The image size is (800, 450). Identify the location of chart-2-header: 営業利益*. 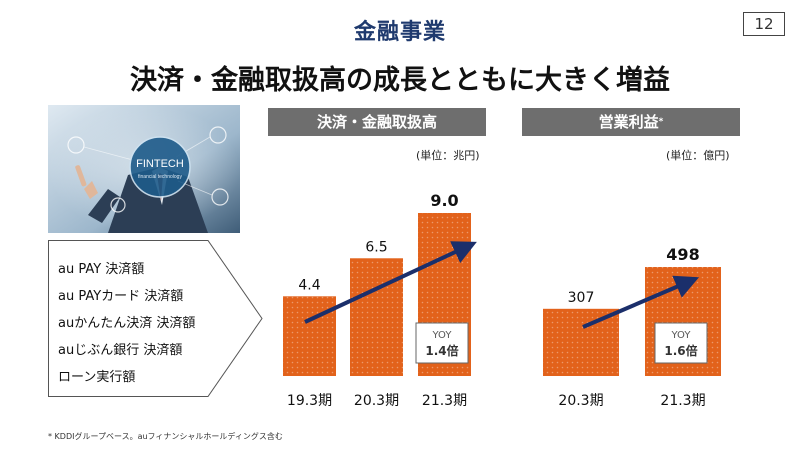
(631, 122).